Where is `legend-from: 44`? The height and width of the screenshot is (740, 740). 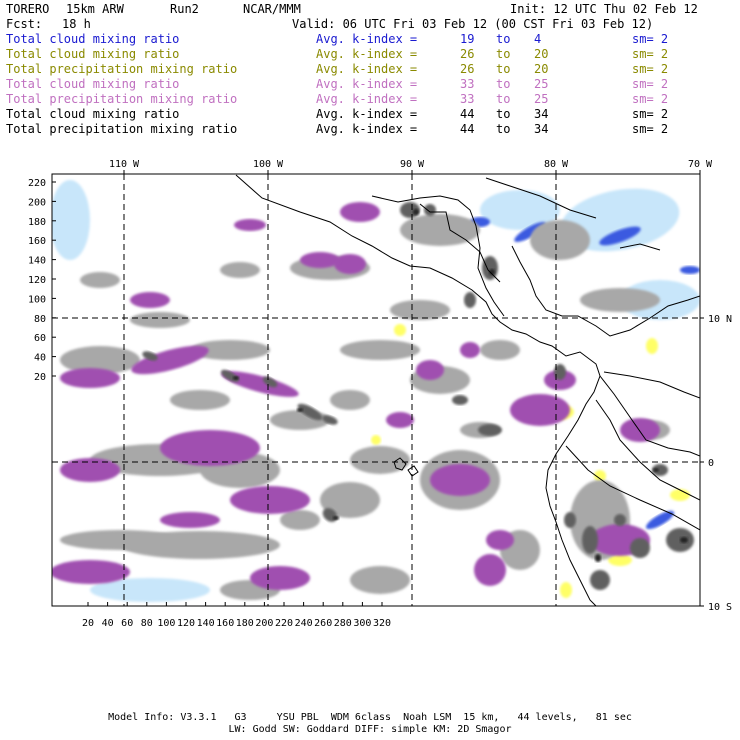 legend-from: 44 is located at coordinates (467, 129).